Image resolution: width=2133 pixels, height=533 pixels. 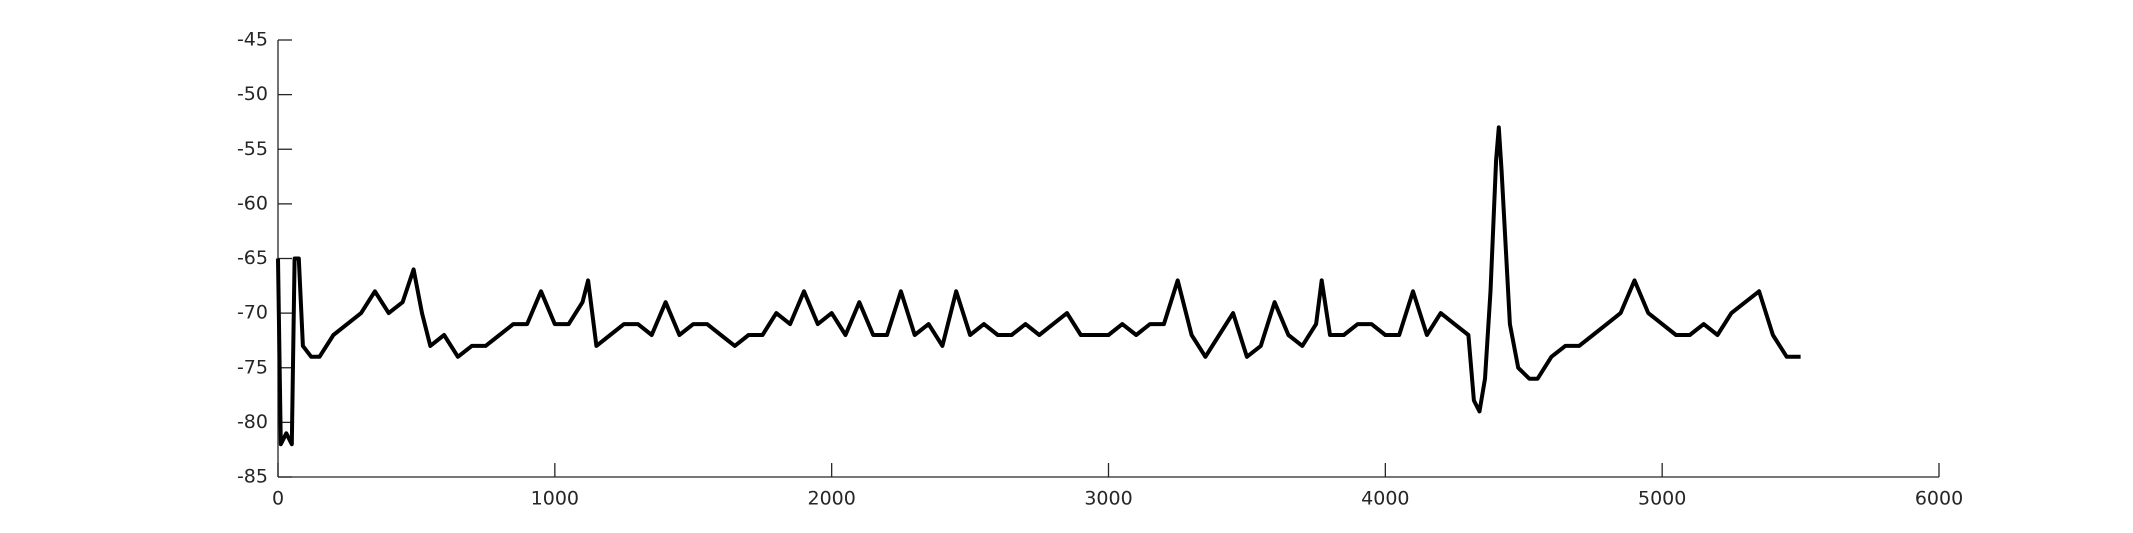 What do you see at coordinates (252, 313) in the screenshot?
I see `y-tick-label: -70` at bounding box center [252, 313].